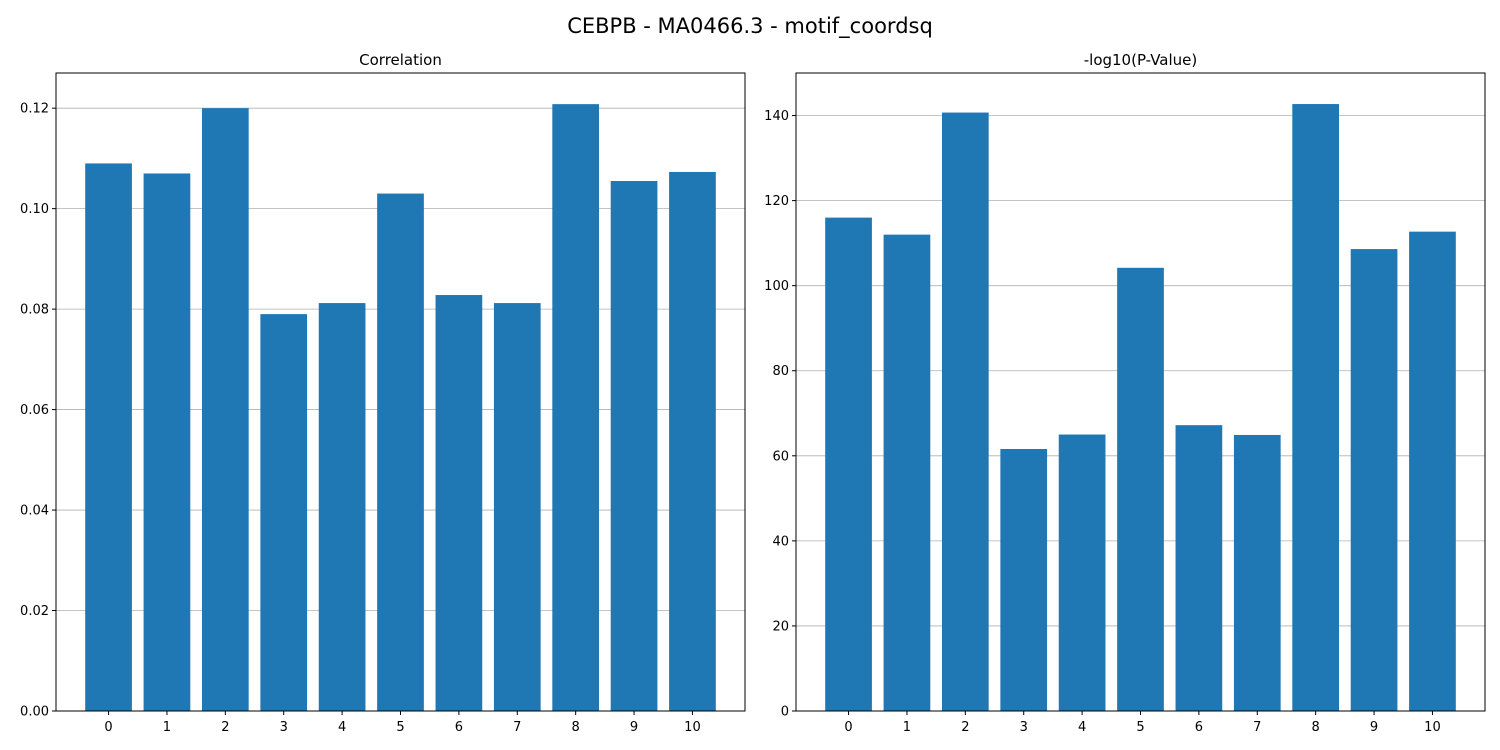  What do you see at coordinates (34, 109) in the screenshot?
I see `y-tick-label: 0.12` at bounding box center [34, 109].